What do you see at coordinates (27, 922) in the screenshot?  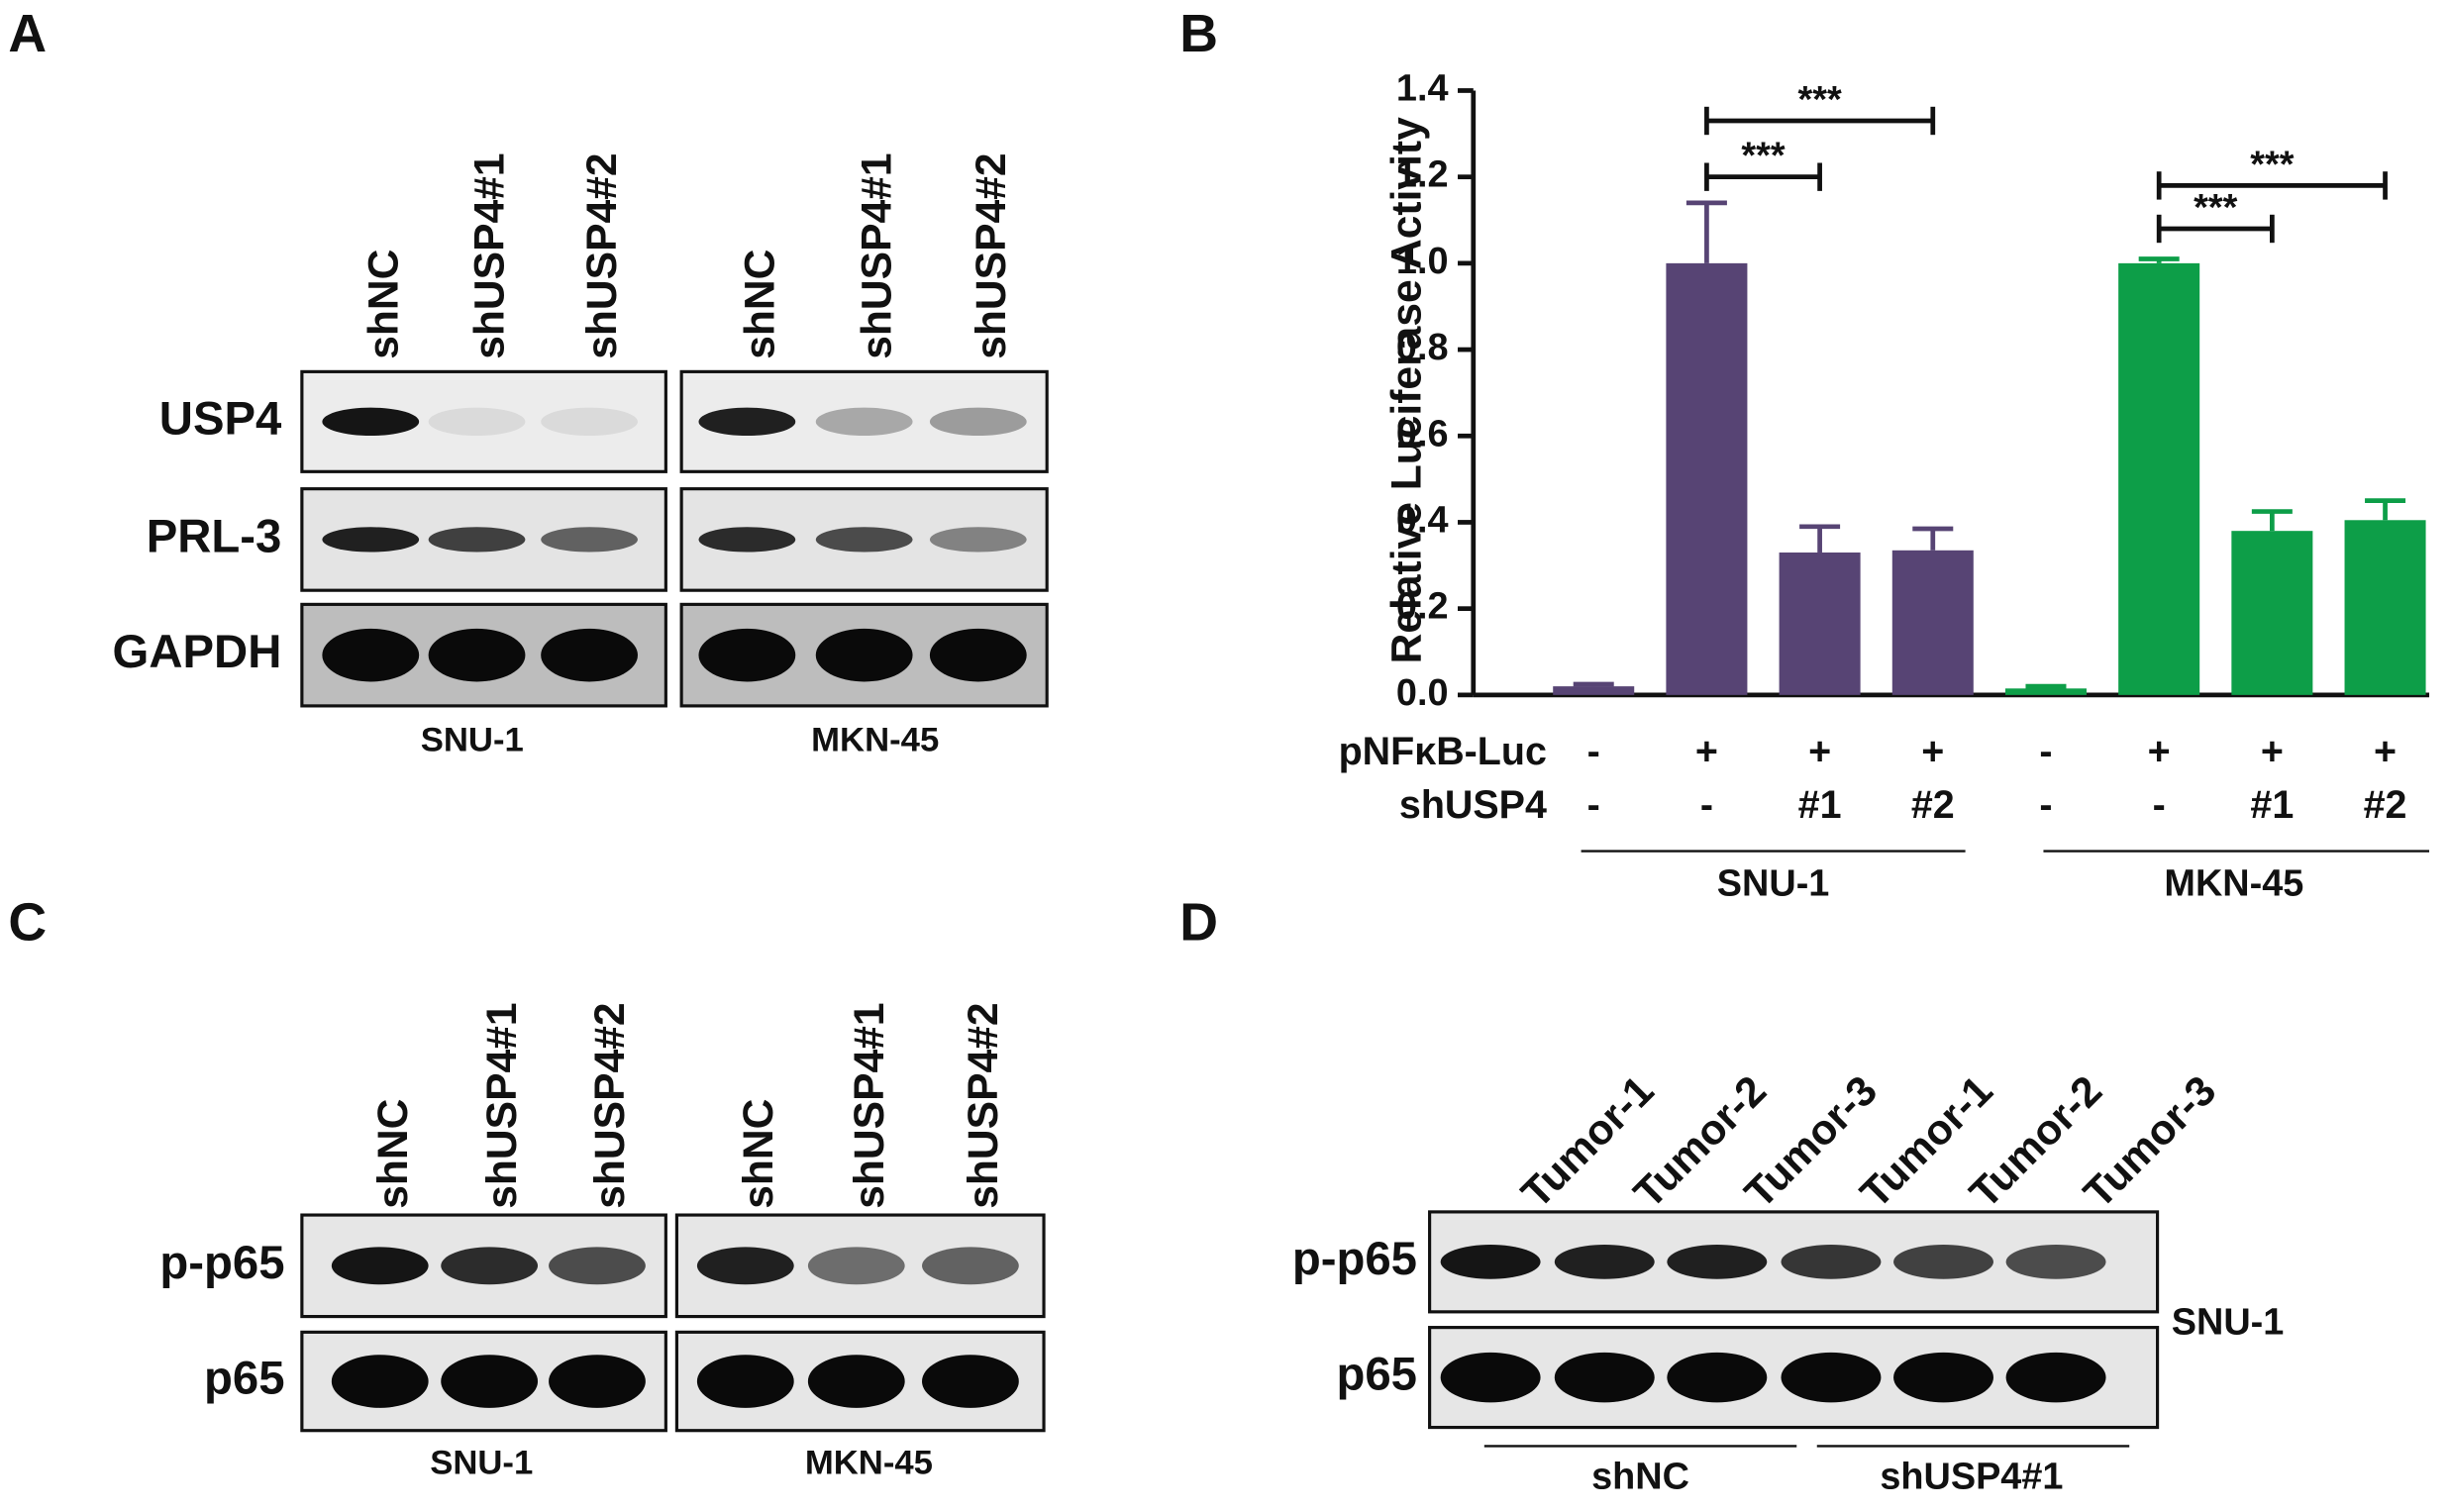 I see `panel-label: C` at bounding box center [27, 922].